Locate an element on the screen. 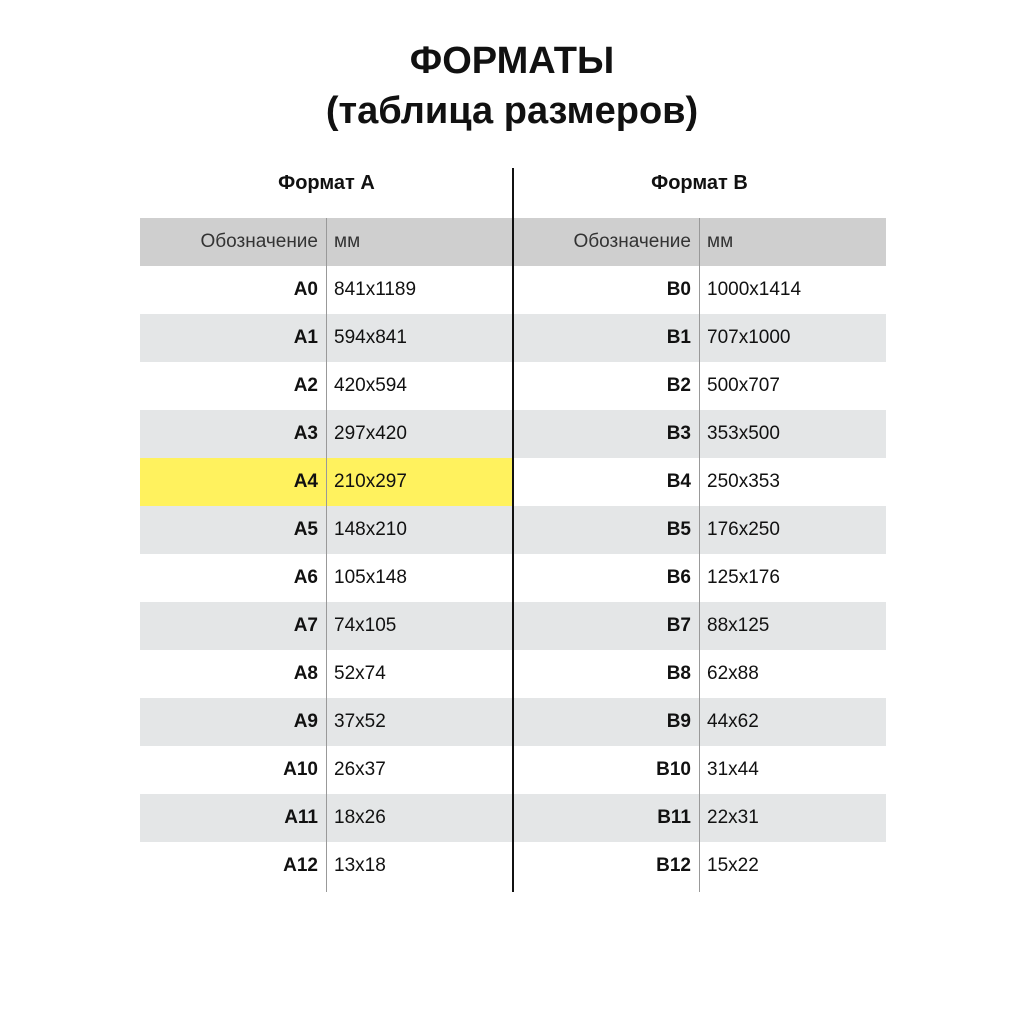 The height and width of the screenshot is (1024, 1024). table-row: B10 31x44 is located at coordinates (699, 770).